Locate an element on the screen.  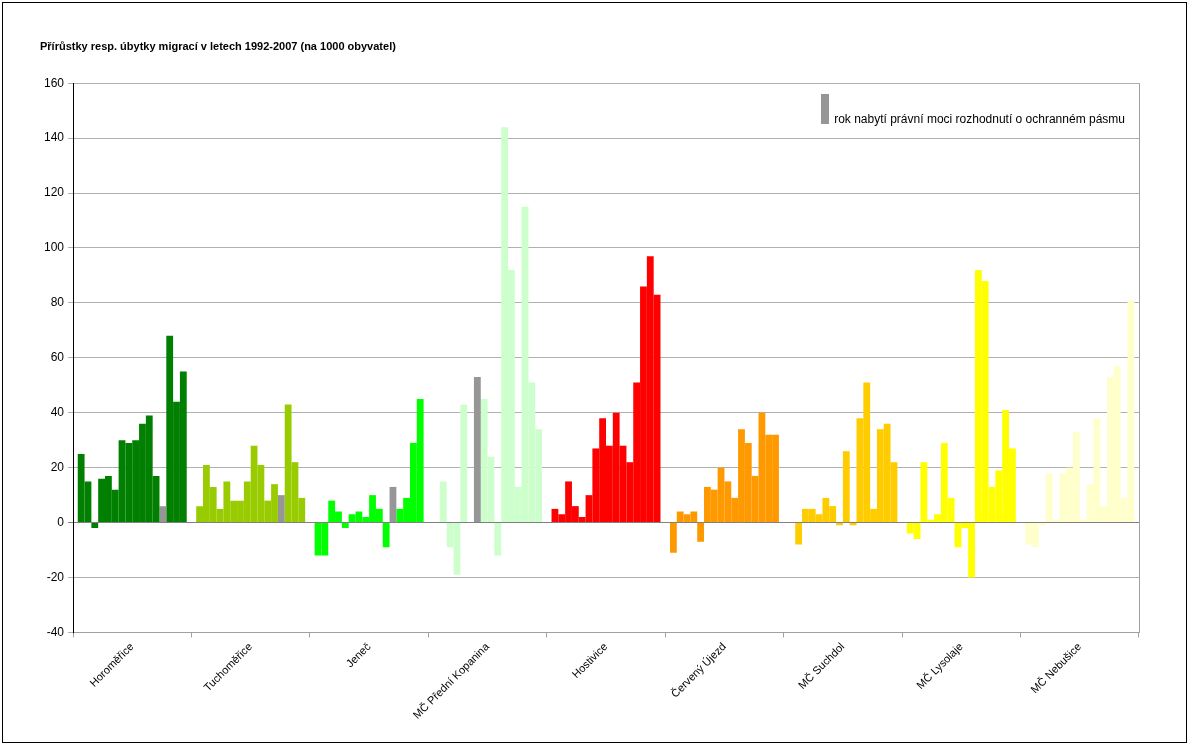
y-tick-label: -20 is located at coordinates (55, 576).